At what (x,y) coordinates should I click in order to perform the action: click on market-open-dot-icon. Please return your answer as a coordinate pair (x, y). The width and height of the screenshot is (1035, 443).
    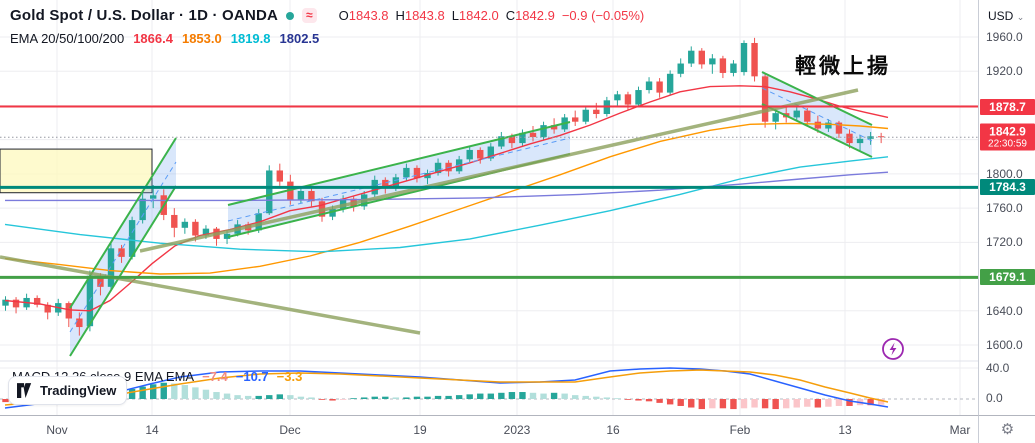
    Looking at the image, I should click on (290, 15).